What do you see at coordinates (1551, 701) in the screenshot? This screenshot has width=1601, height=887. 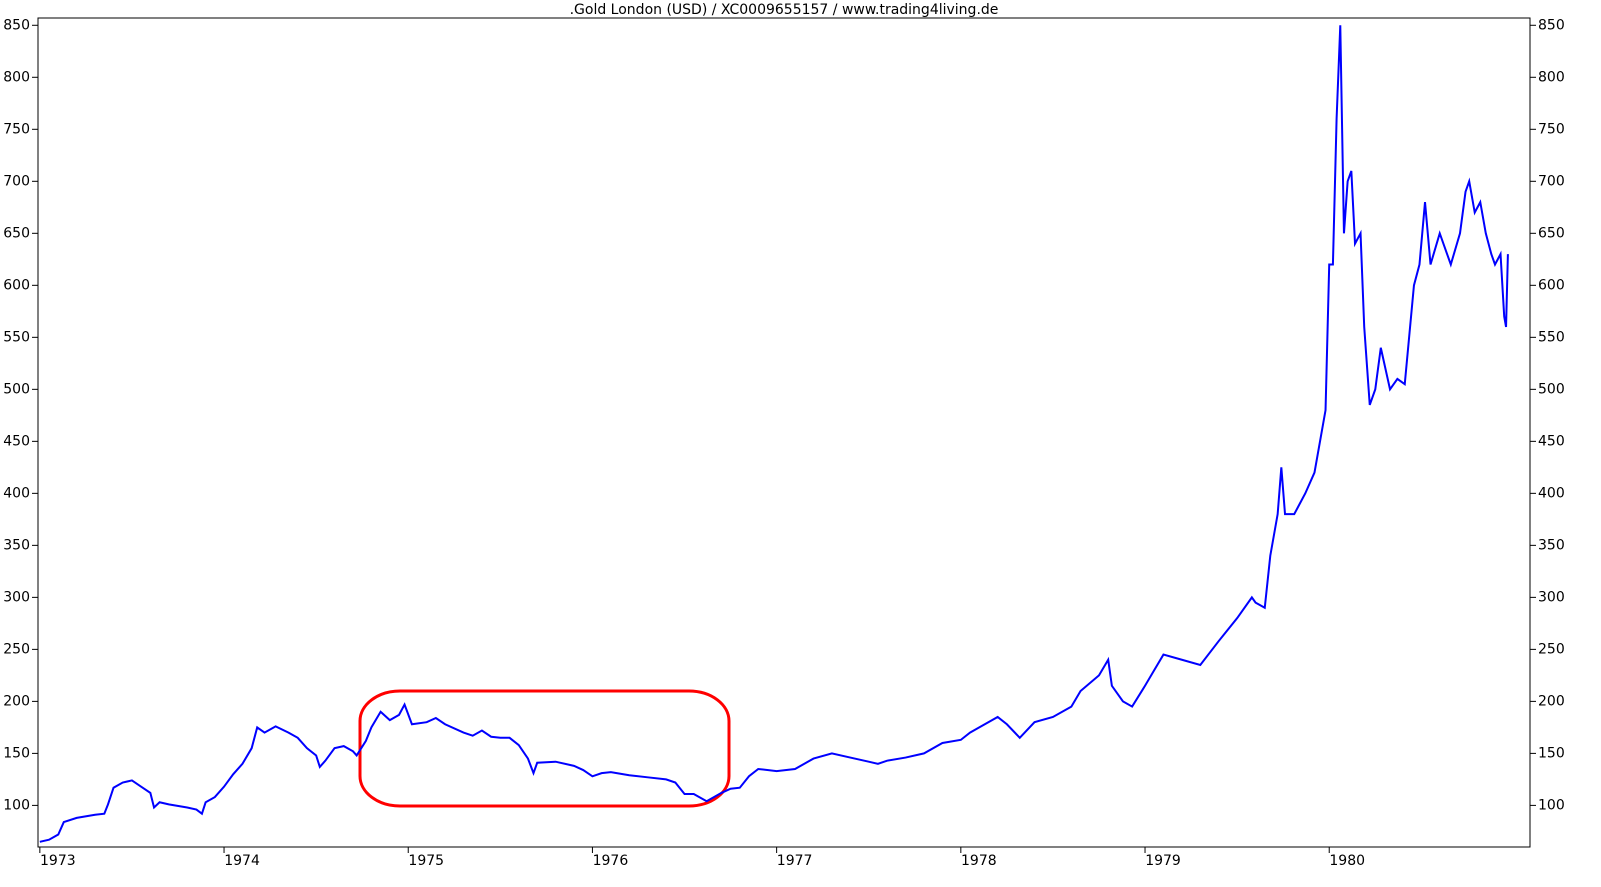 I see `y2-tick-label: 200` at bounding box center [1551, 701].